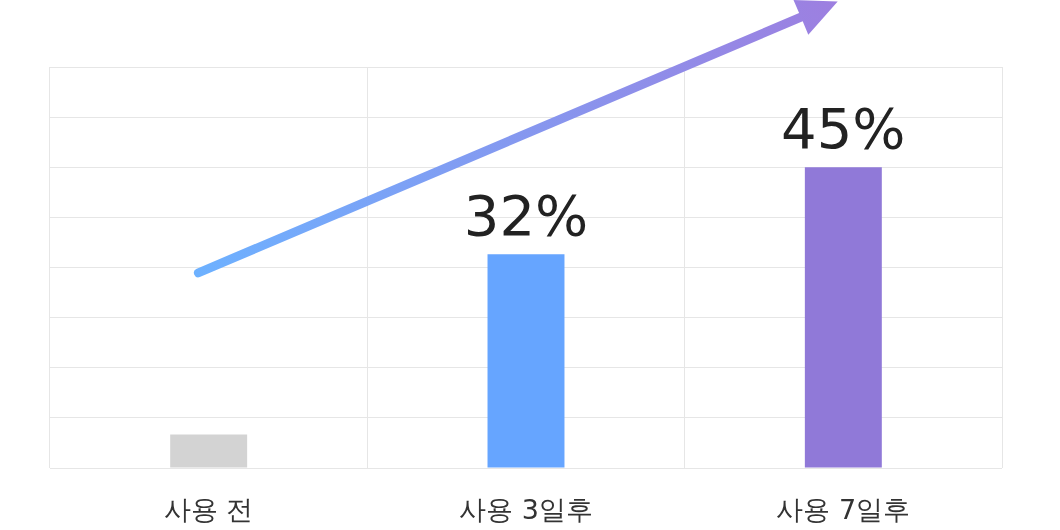 The width and height of the screenshot is (1060, 530). Describe the element at coordinates (208, 510) in the screenshot. I see `x-tick-label: 사용 전` at that location.